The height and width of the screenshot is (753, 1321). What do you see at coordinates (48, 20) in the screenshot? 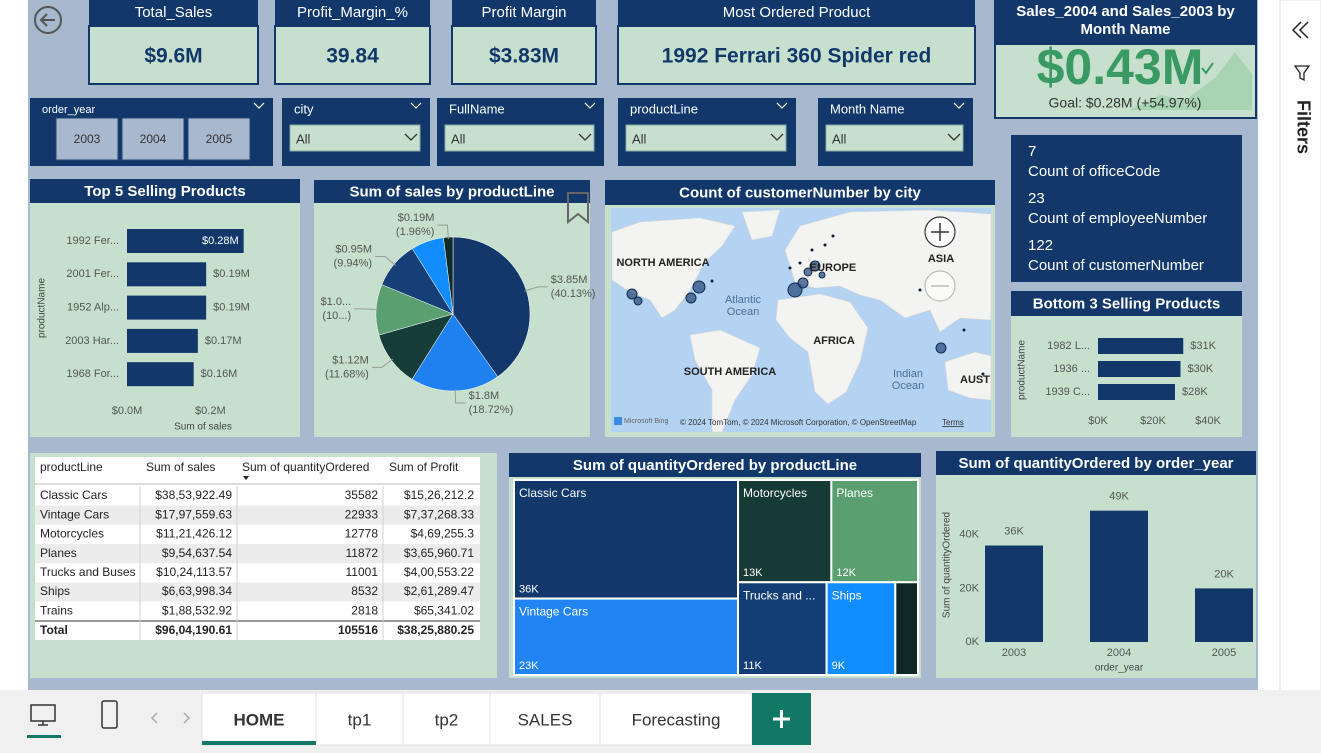
I see `back-button` at bounding box center [48, 20].